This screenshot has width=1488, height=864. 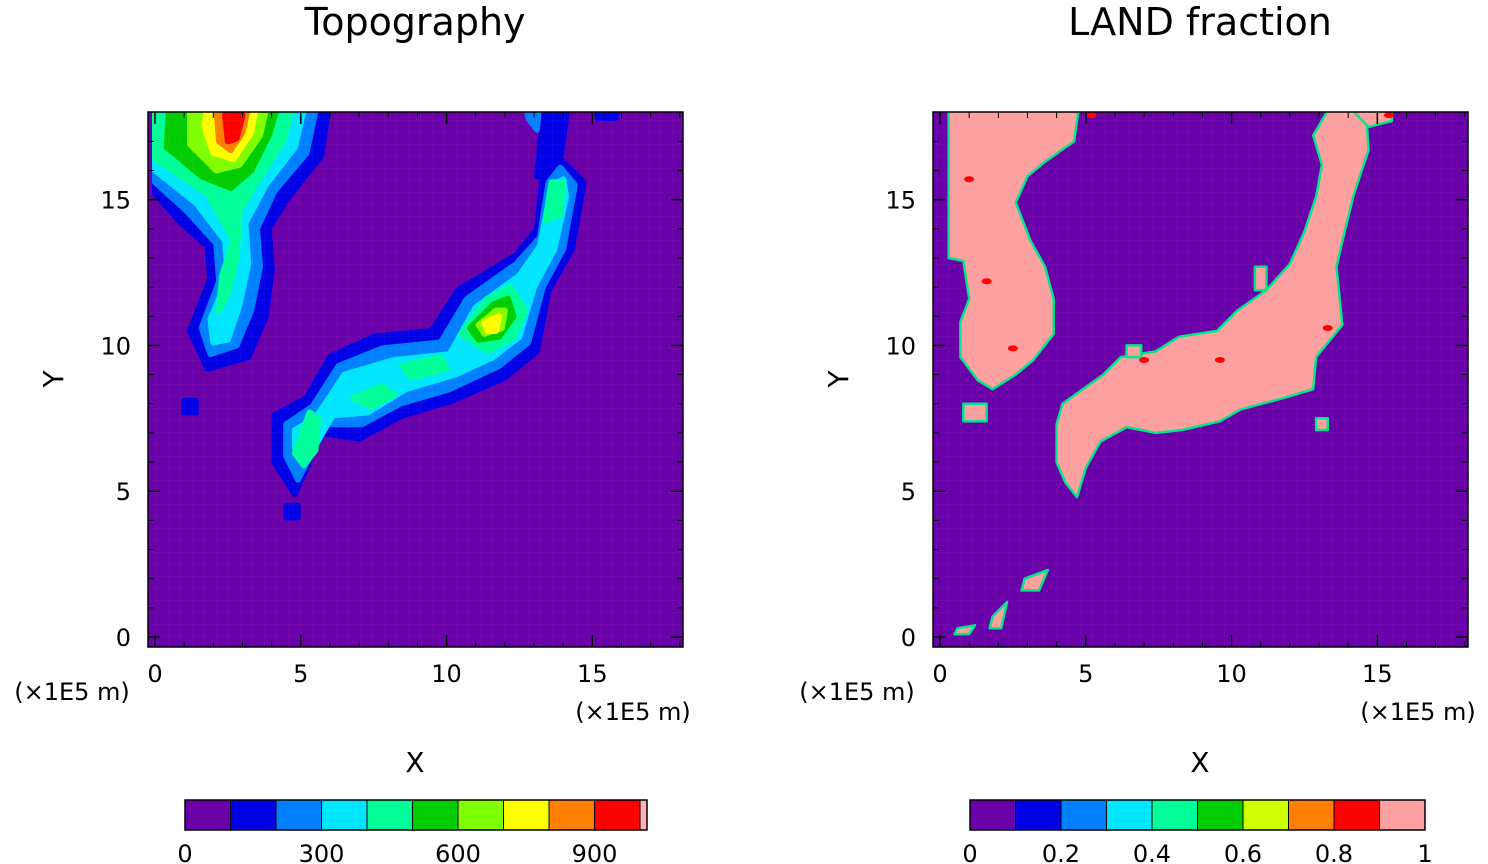 What do you see at coordinates (1085, 674) in the screenshot?
I see `land-fraction-x-tick-label: 5` at bounding box center [1085, 674].